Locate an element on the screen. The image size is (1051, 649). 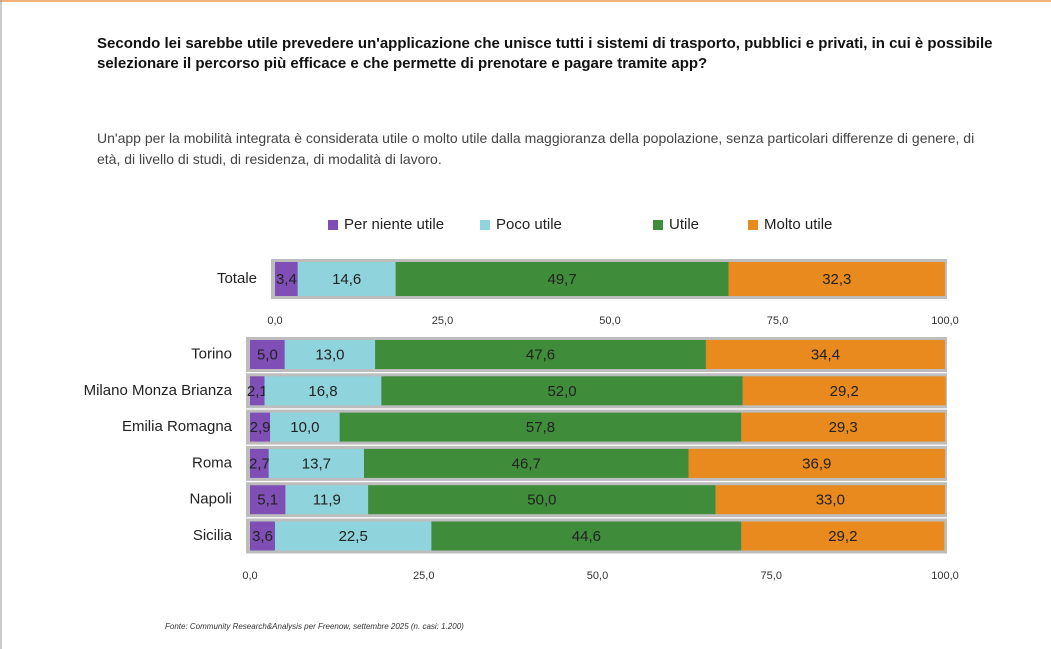
category-label: Sicilia is located at coordinates (213, 535).